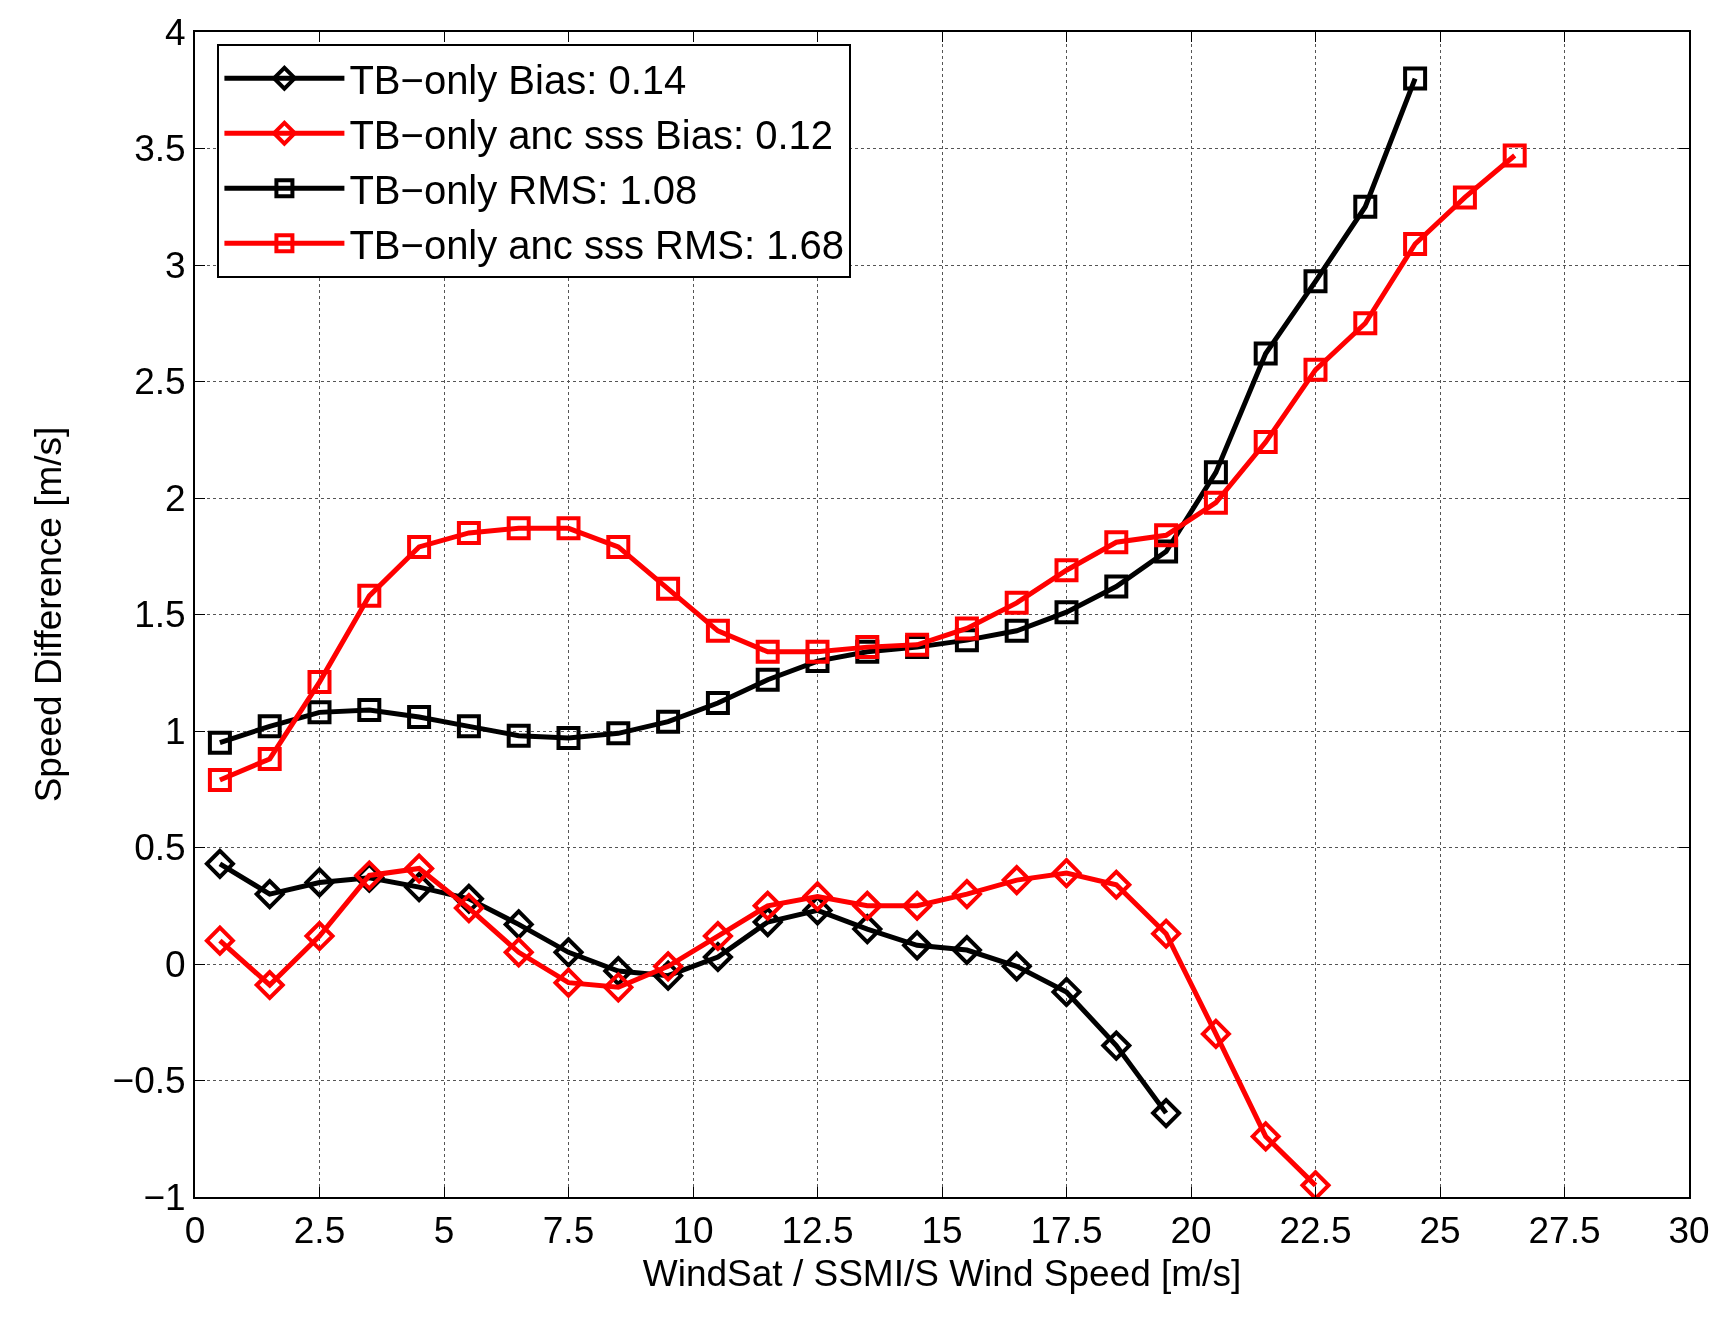 This screenshot has height=1327, width=1725. Describe the element at coordinates (1440, 1231) in the screenshot. I see `x-tick-label: 25` at that location.